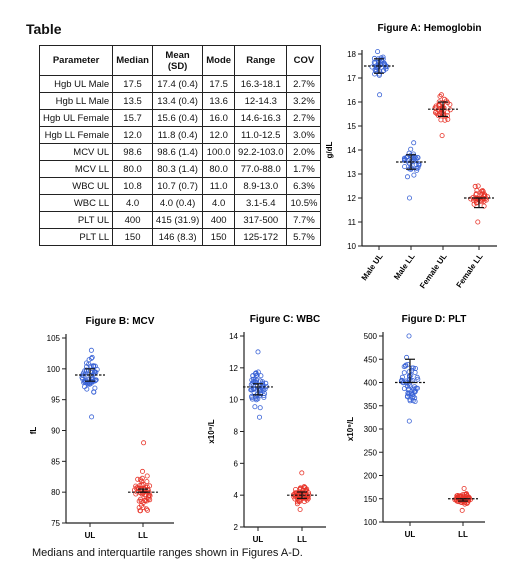 The height and width of the screenshot is (573, 520). Describe the element at coordinates (433, 271) in the screenshot. I see `x-tick-label: Female UL` at that location.